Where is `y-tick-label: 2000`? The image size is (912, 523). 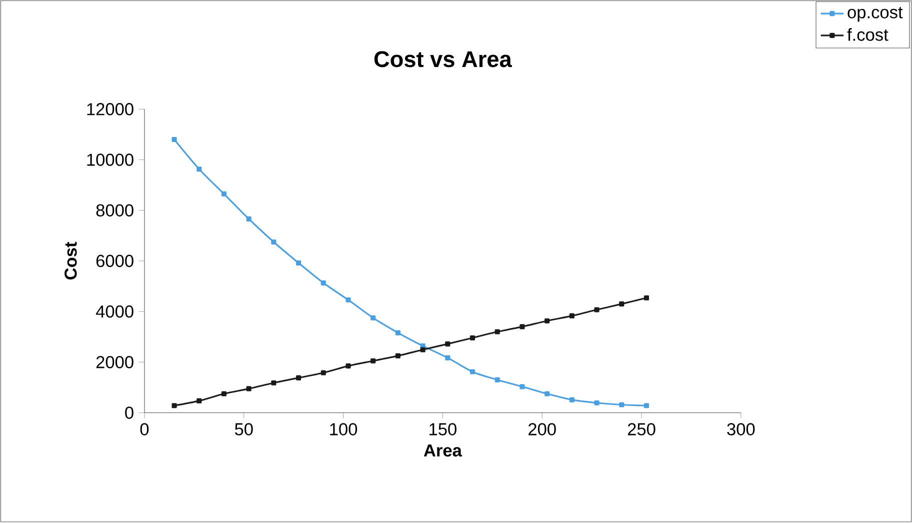 y-tick-label: 2000 is located at coordinates (115, 362).